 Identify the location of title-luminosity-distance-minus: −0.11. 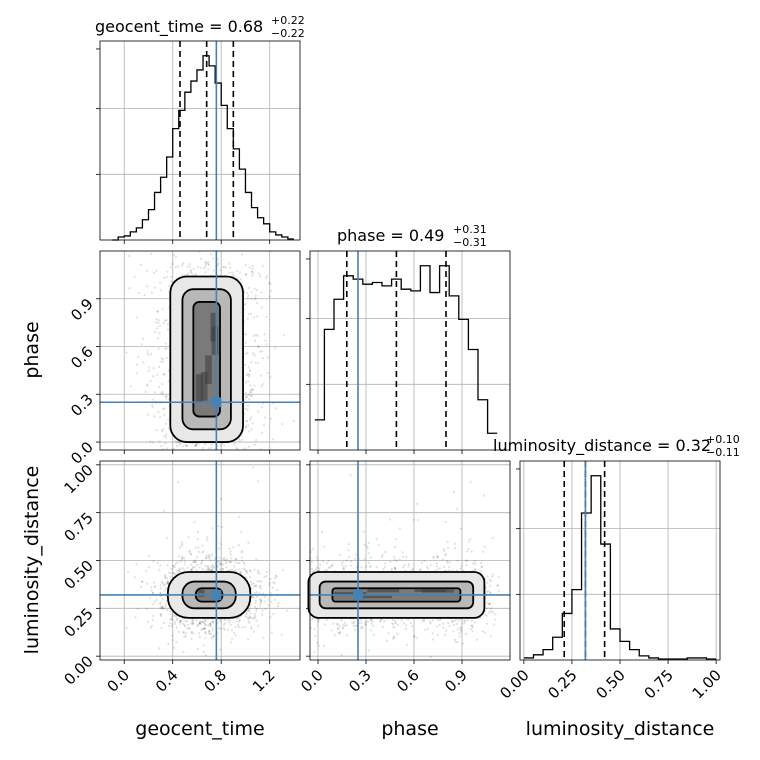
(723, 452).